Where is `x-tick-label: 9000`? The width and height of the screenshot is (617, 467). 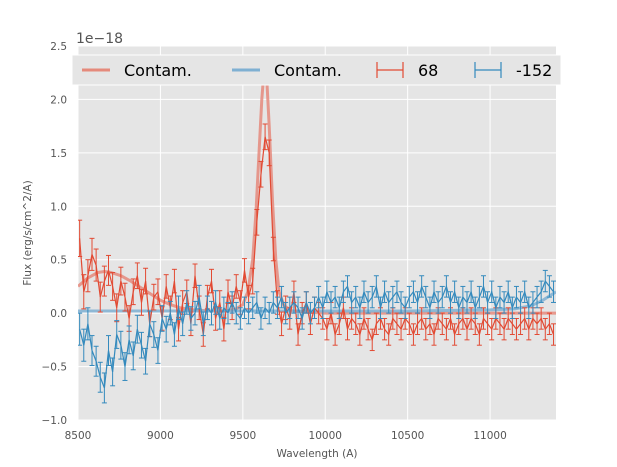 x-tick-label: 9000 is located at coordinates (160, 436).